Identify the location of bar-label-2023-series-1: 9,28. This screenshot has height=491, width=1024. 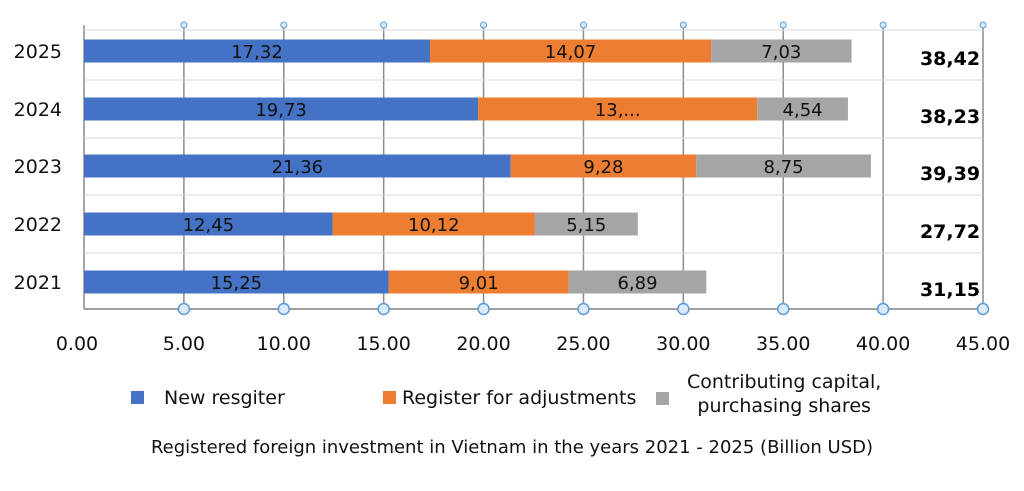
(603, 167).